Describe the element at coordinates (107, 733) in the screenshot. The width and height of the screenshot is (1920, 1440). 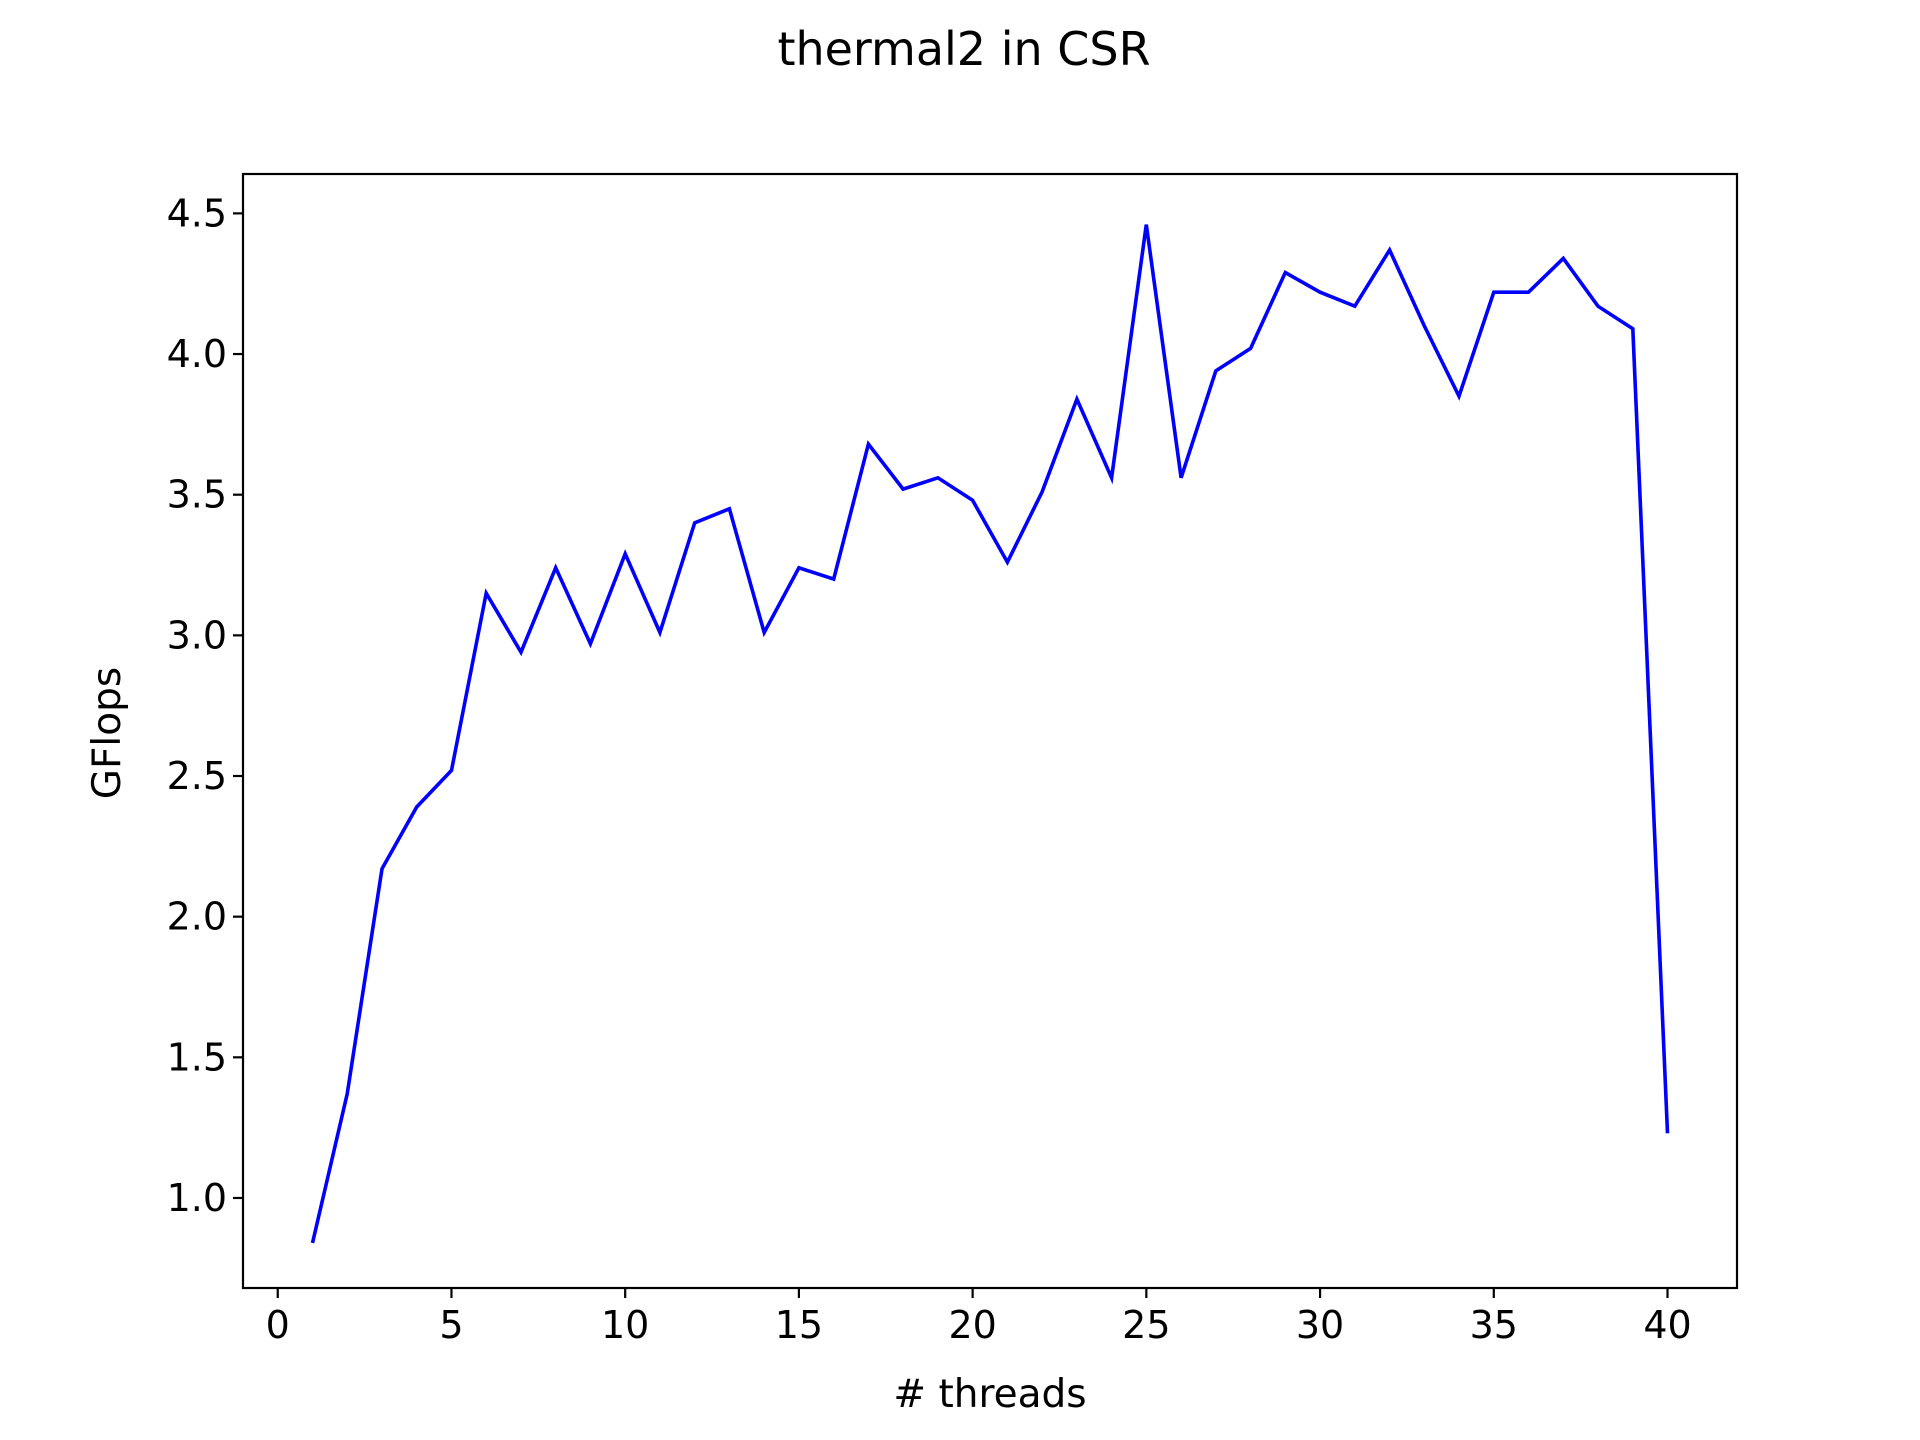
I see `y-axis-label: GFlops` at that location.